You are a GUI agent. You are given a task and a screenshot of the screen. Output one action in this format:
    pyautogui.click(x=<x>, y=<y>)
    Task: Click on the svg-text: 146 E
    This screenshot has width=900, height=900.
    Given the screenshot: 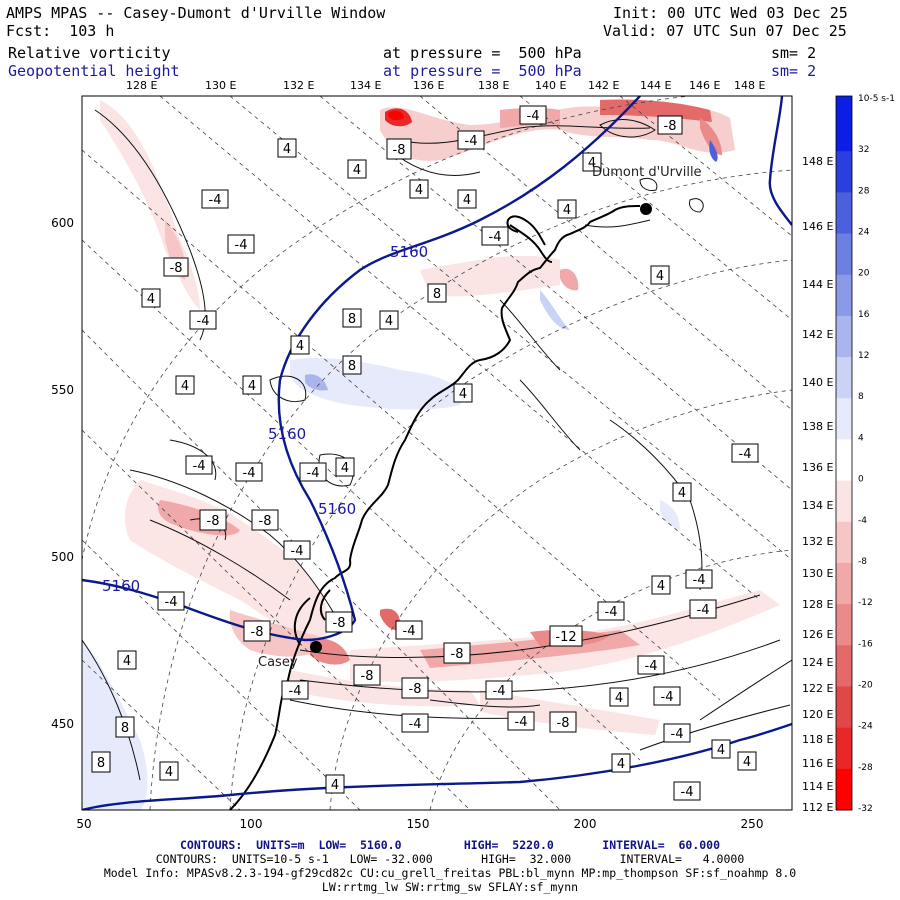 What is the action you would take?
    pyautogui.click(x=817, y=226)
    